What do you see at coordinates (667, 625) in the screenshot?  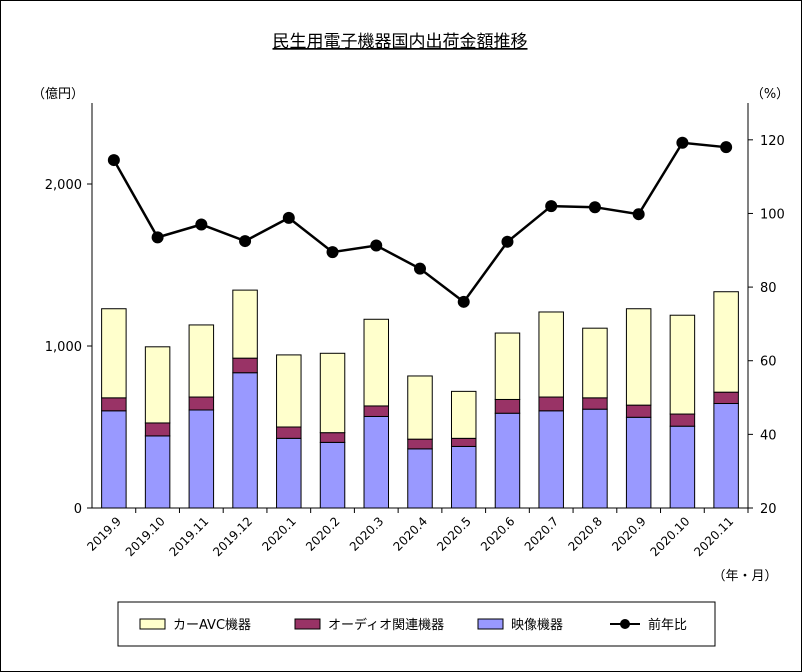 I see `legend-label-line: 前年比` at bounding box center [667, 625].